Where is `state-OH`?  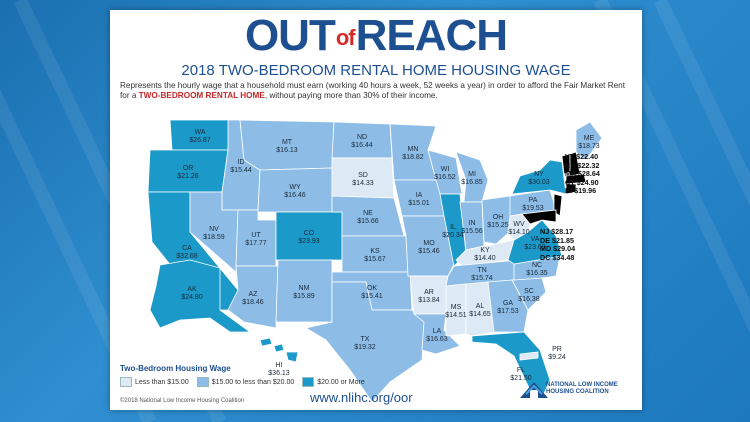
state-OH is located at coordinates (498, 220).